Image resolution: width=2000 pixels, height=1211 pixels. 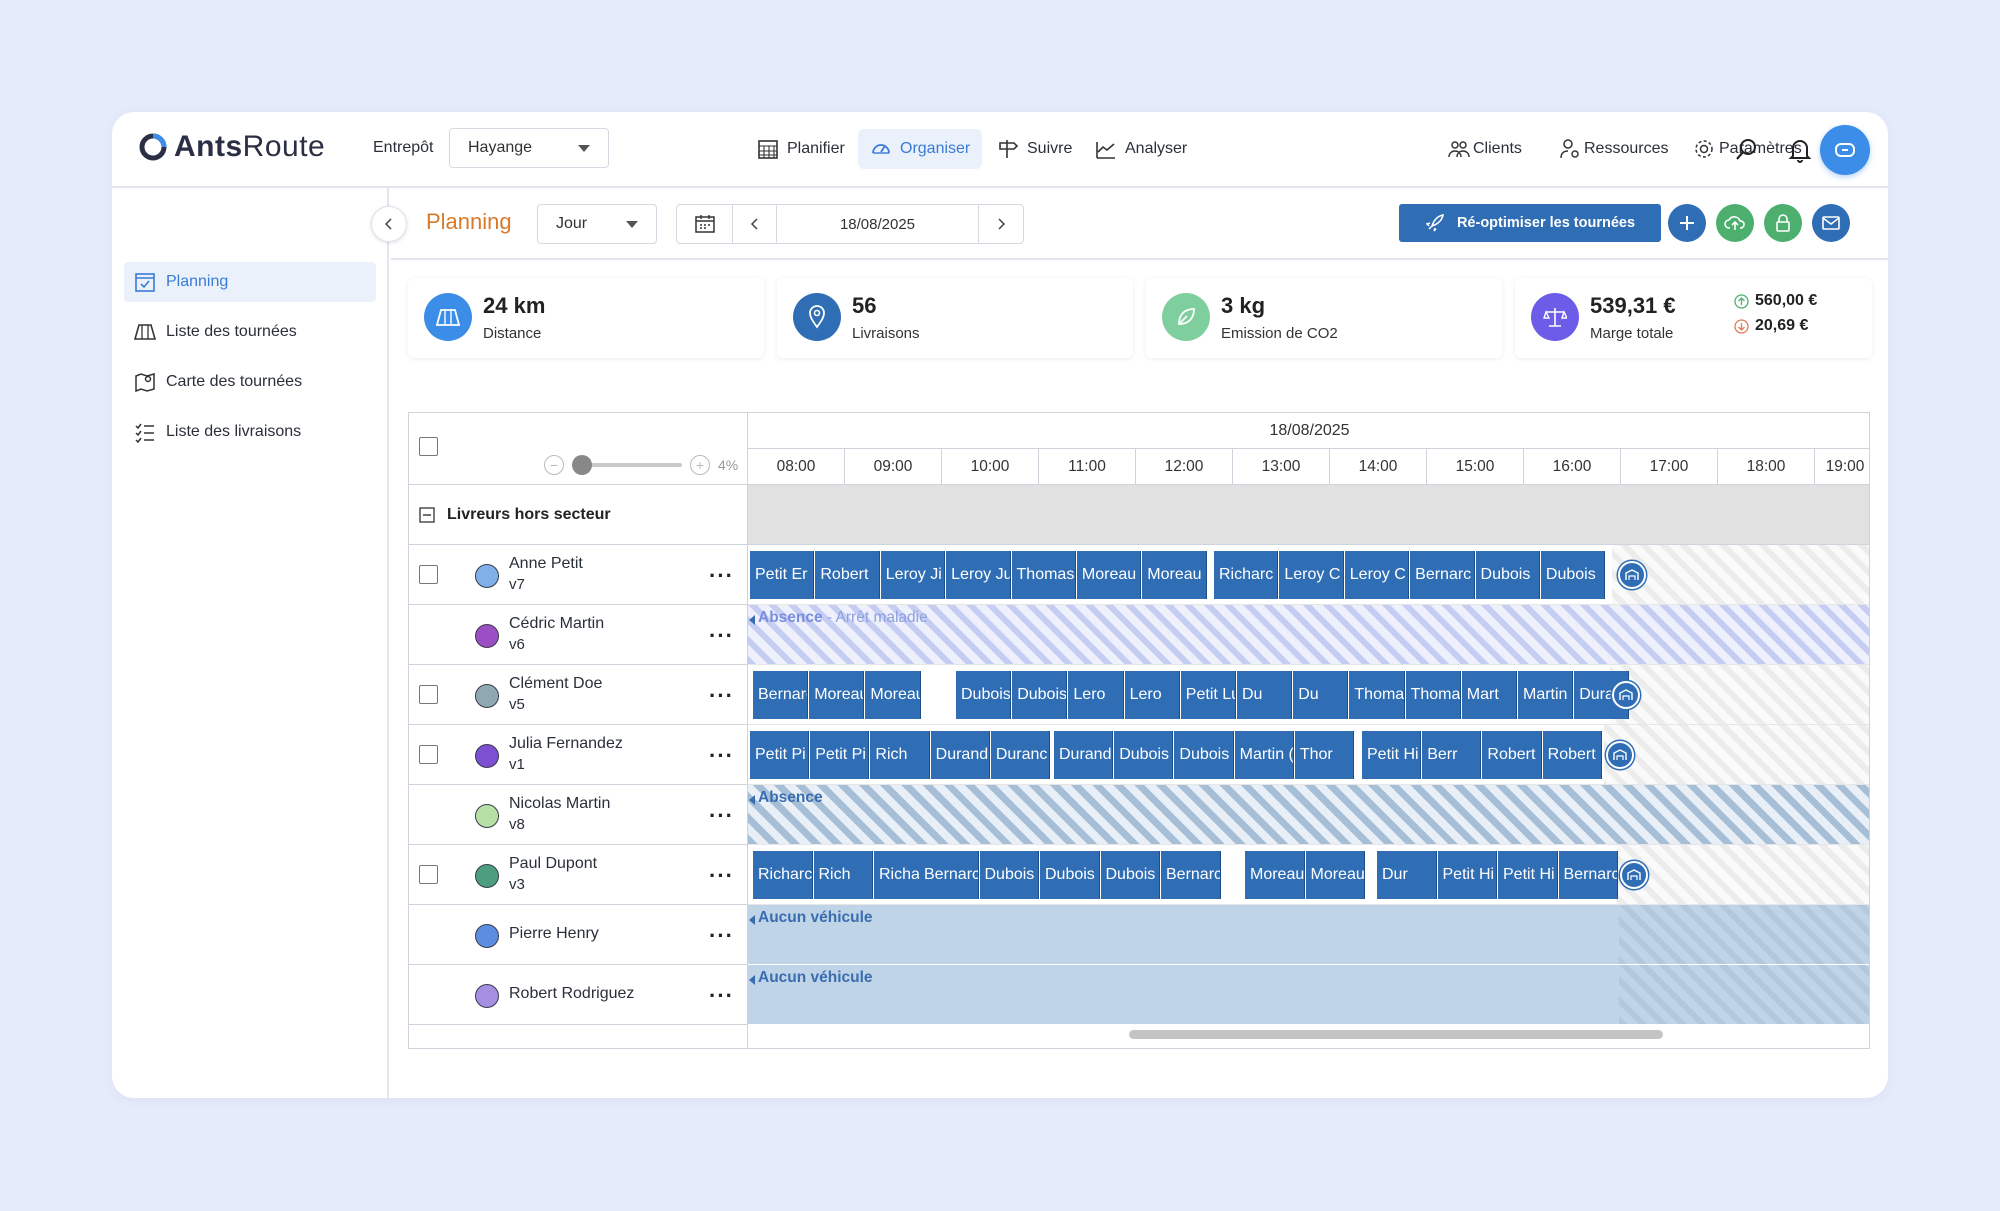 What do you see at coordinates (554, 465) in the screenshot?
I see `zoom-out-button: −` at bounding box center [554, 465].